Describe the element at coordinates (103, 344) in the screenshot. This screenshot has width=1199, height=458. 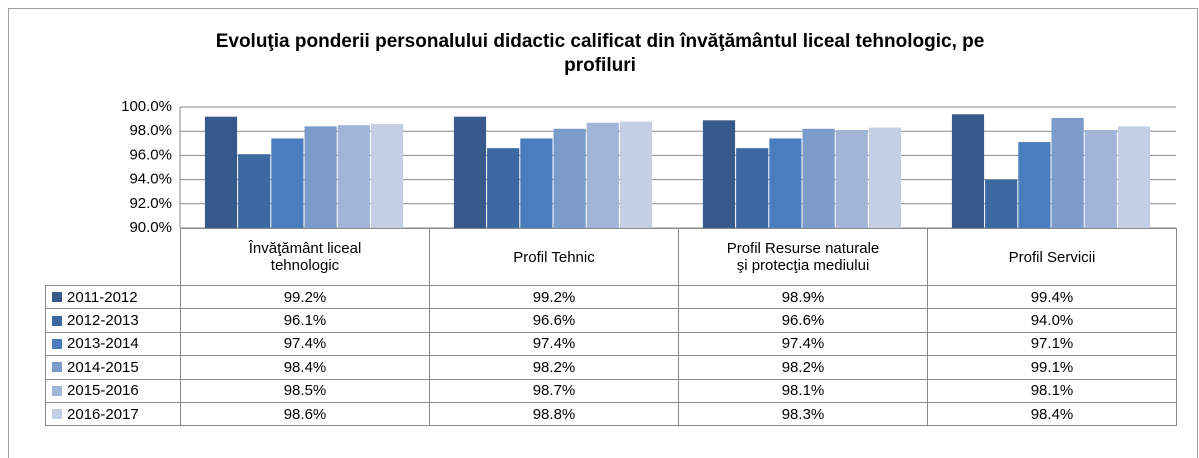
I see `legend-label: 2013-2014` at that location.